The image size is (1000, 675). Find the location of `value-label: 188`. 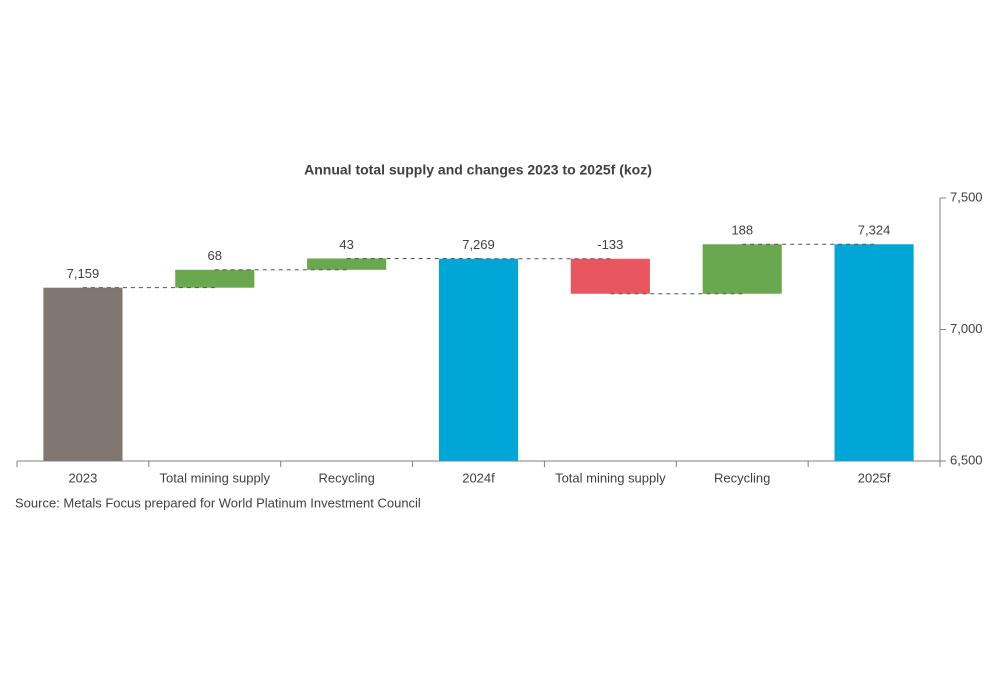

value-label: 188 is located at coordinates (742, 230).